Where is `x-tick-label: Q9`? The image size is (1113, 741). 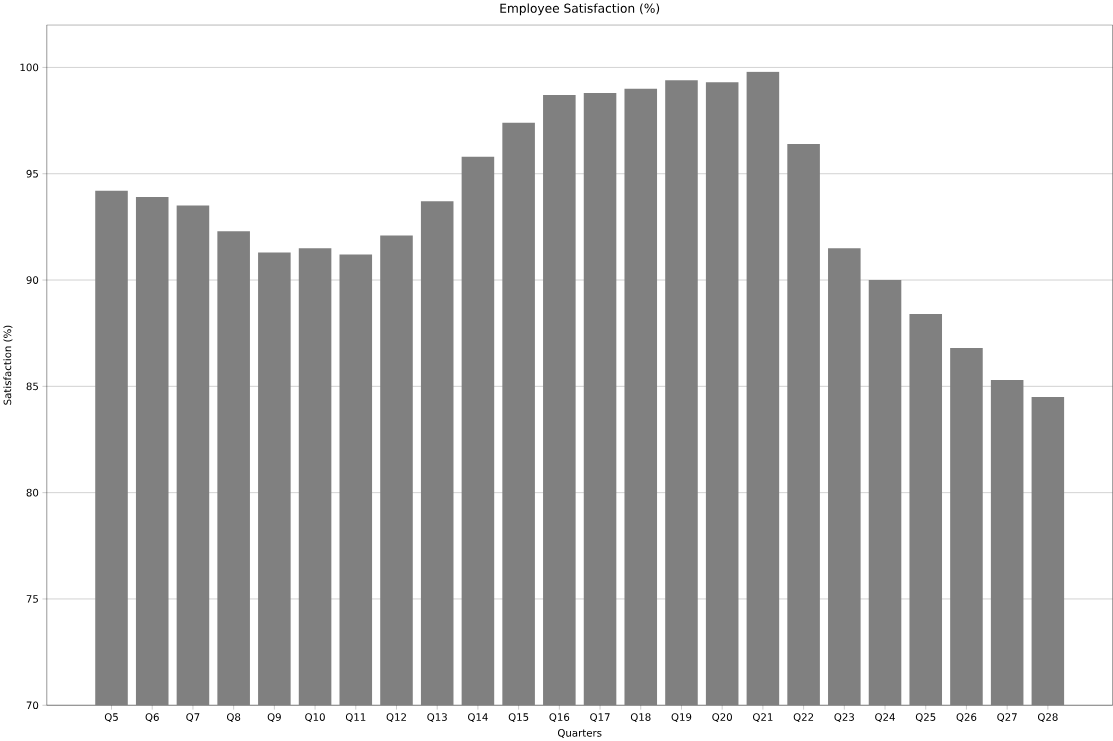
x-tick-label: Q9 is located at coordinates (274, 717).